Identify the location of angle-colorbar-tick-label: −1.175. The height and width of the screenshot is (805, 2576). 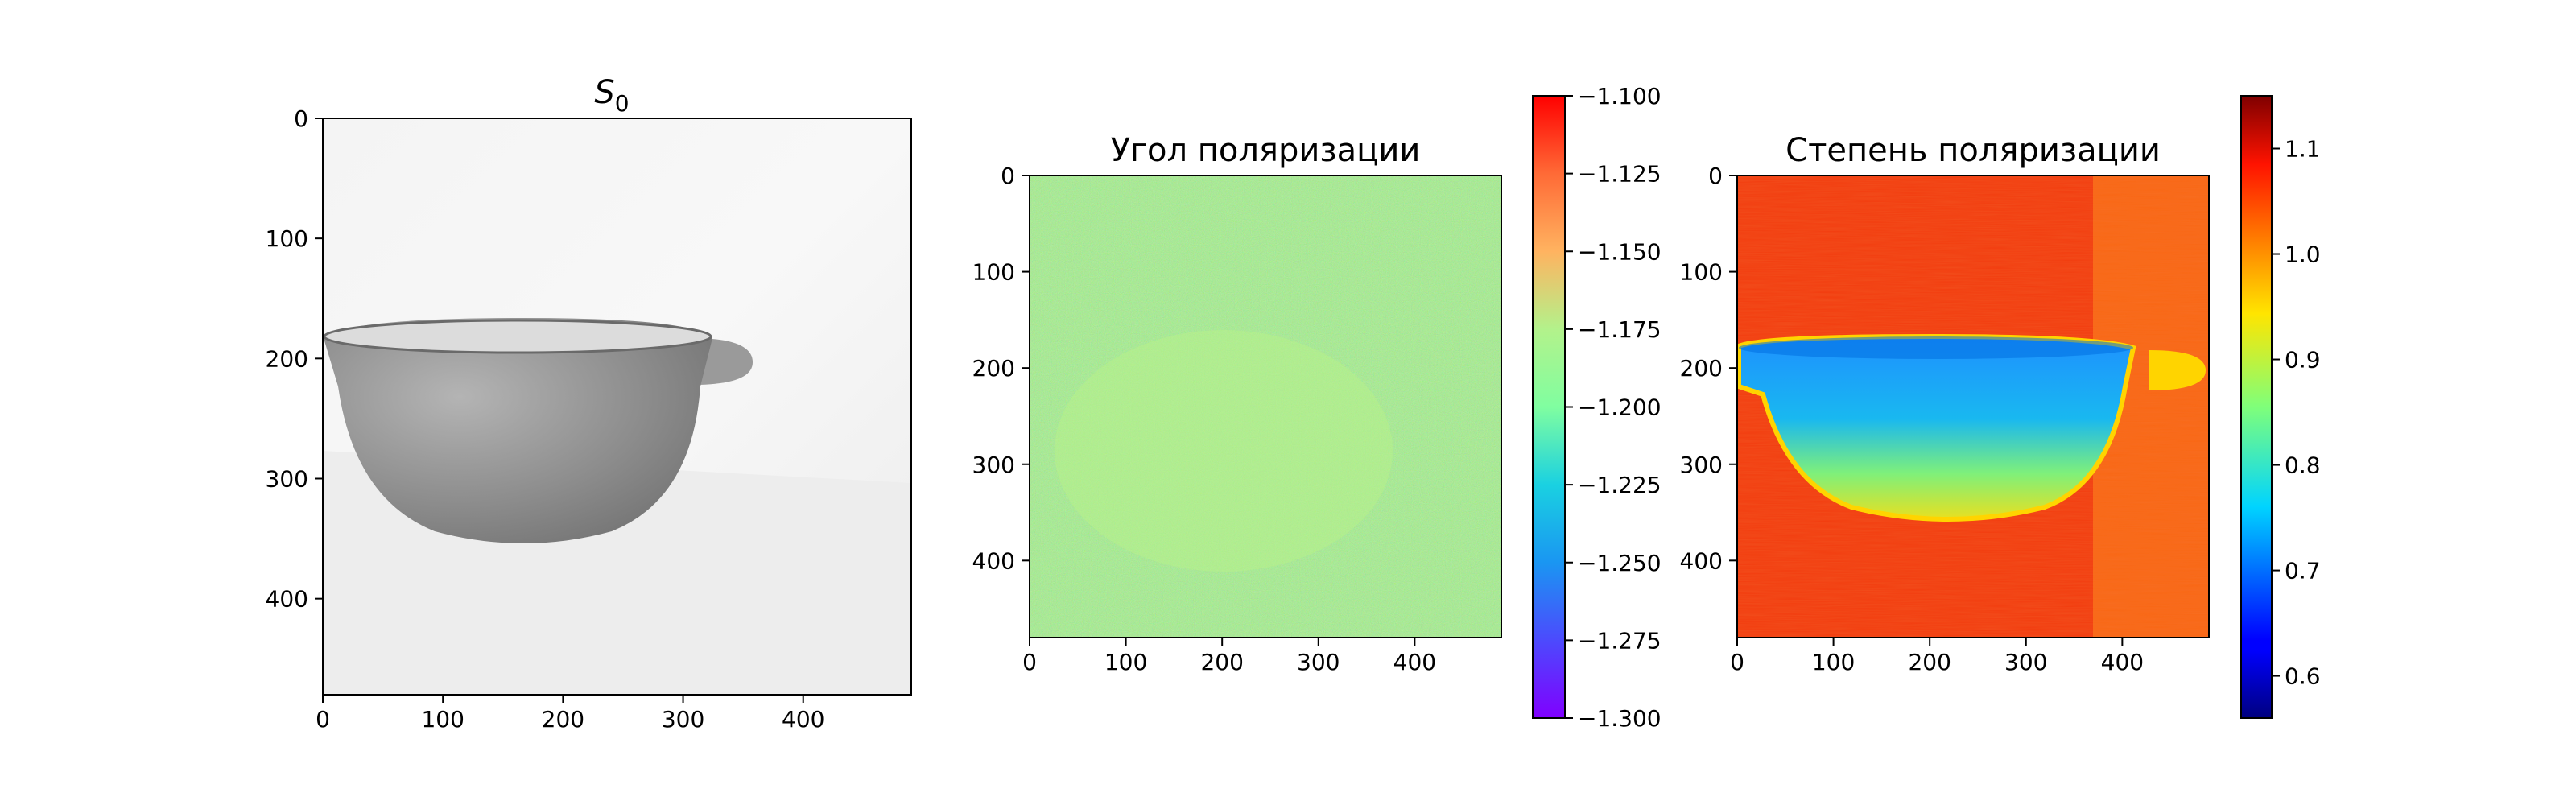
(1620, 329).